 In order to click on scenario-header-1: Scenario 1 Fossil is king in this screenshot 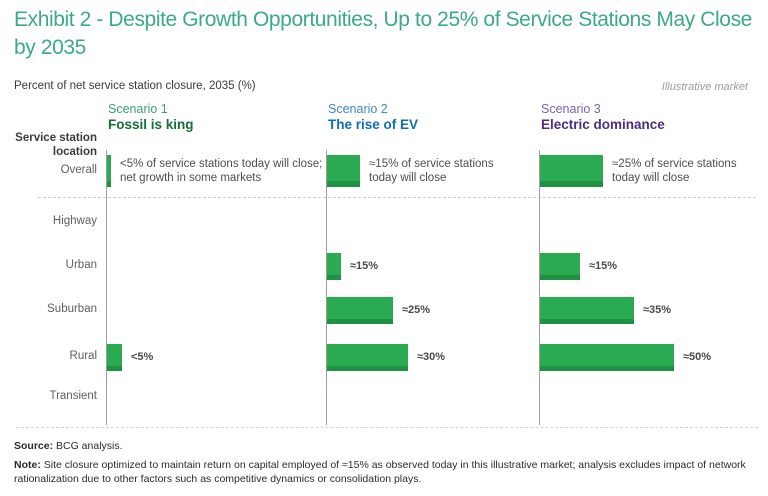, I will do `click(151, 117)`.